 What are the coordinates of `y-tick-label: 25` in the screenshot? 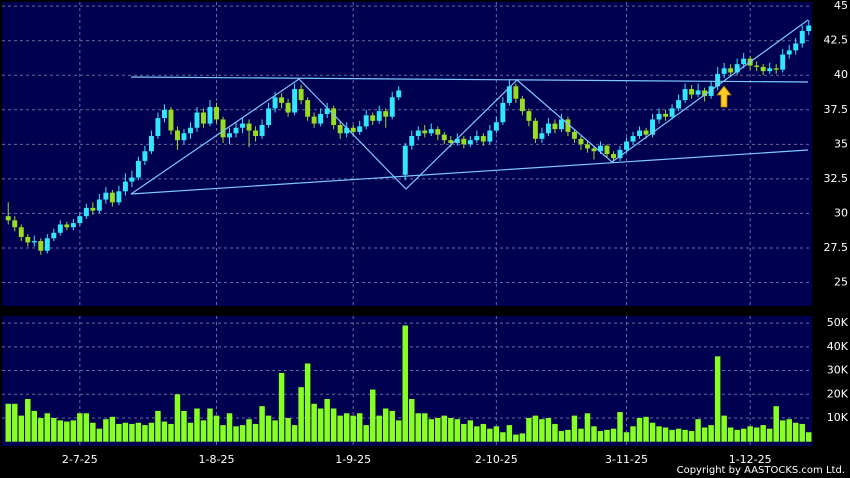 It's located at (841, 282).